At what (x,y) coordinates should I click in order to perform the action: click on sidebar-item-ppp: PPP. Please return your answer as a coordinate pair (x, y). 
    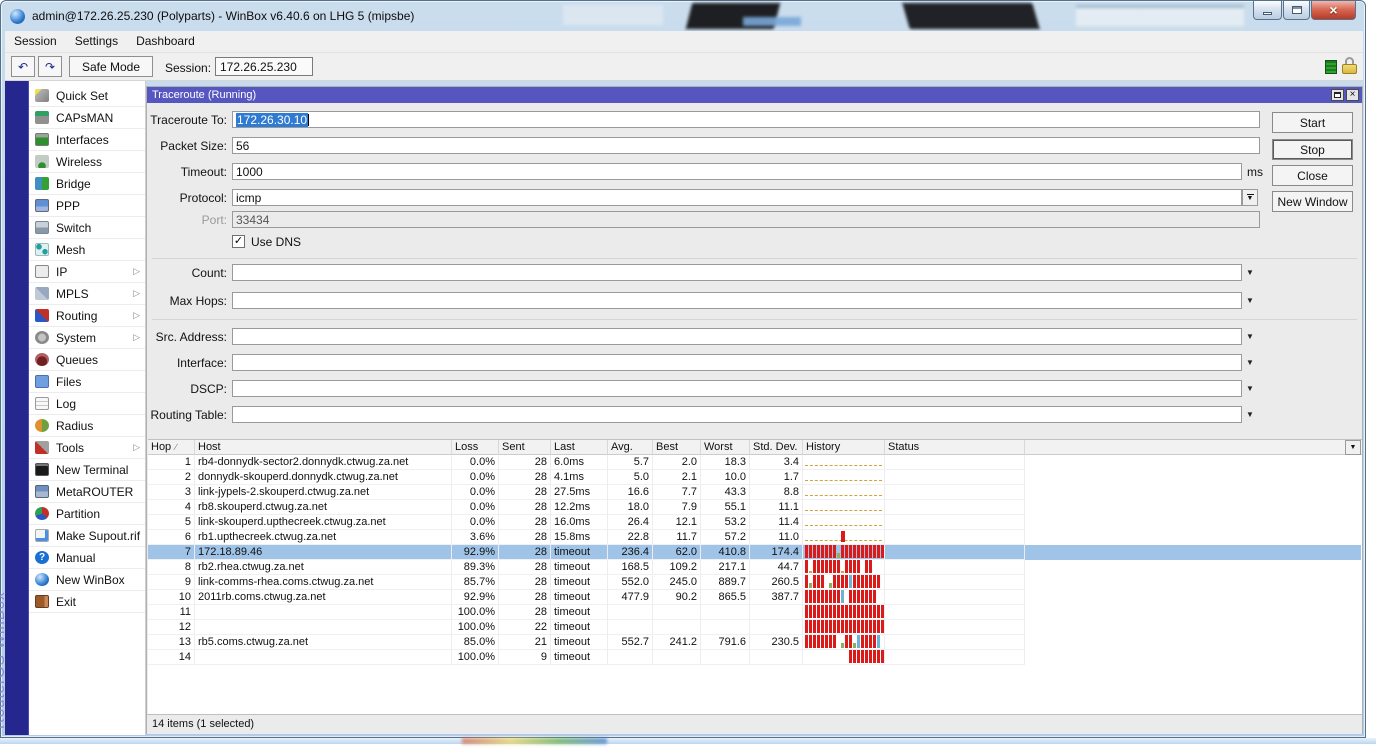
    Looking at the image, I should click on (87, 206).